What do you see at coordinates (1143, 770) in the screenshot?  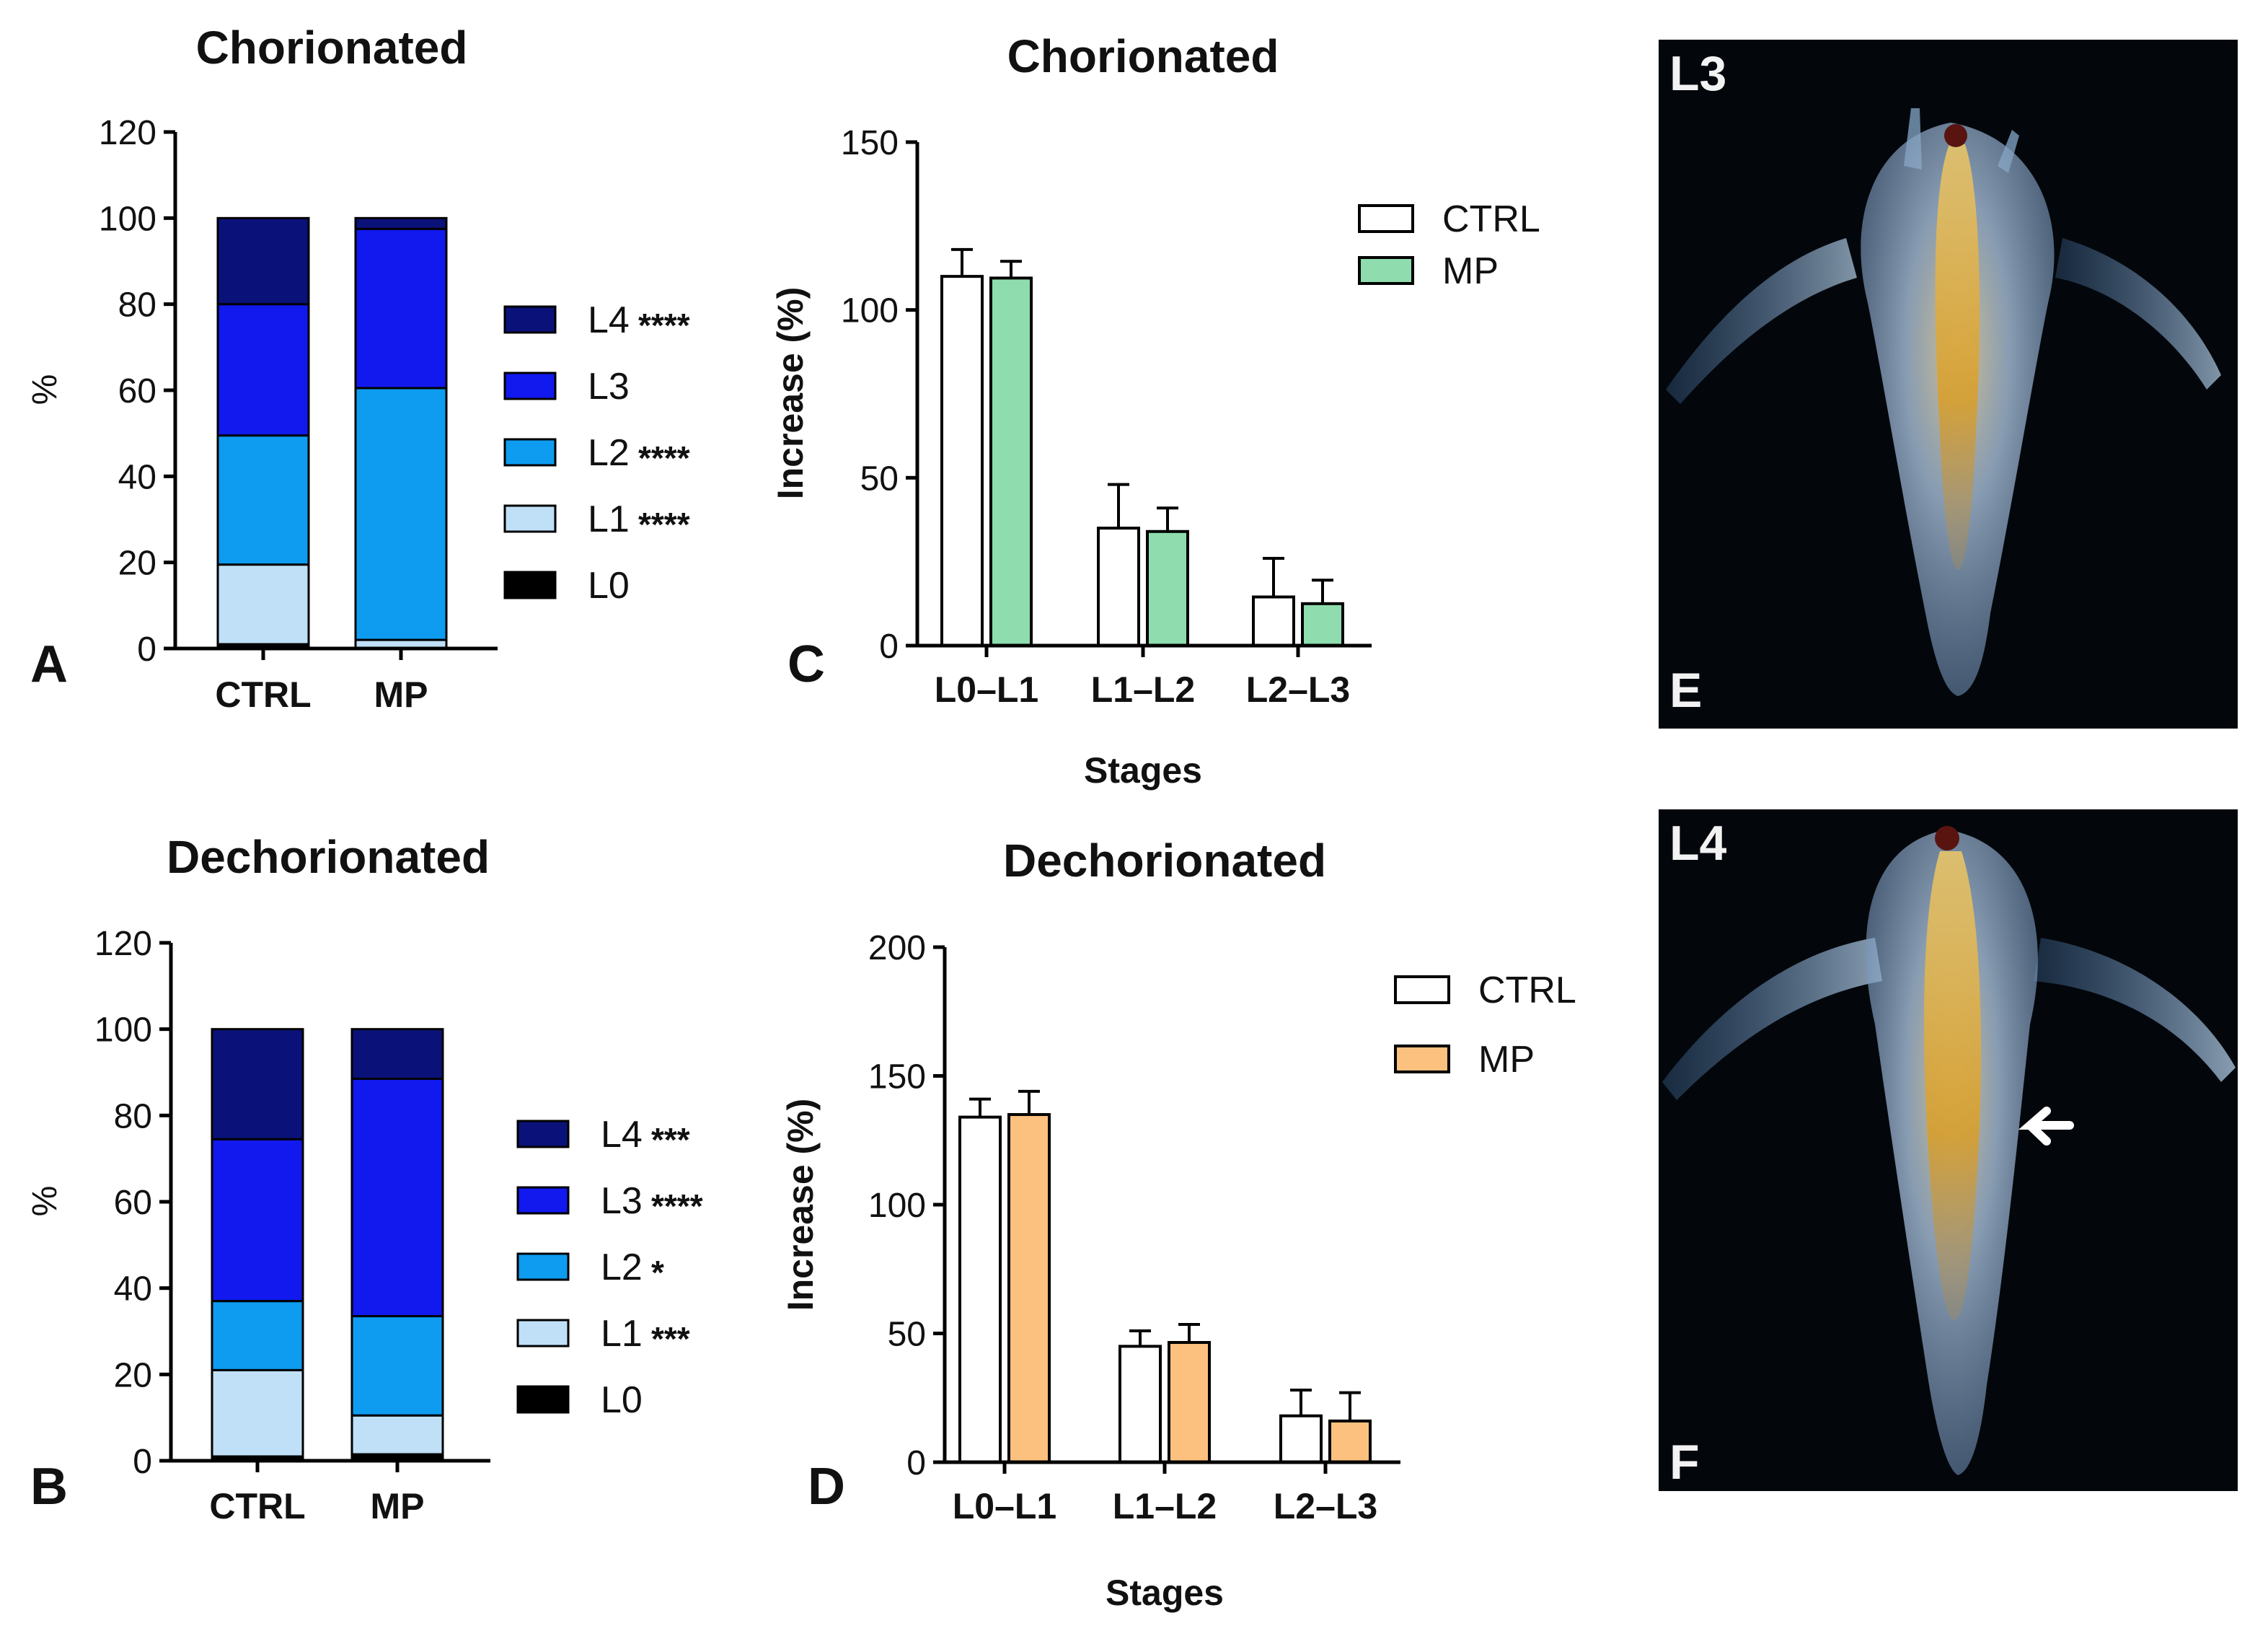 I see `panel-c-x-label: Stages` at bounding box center [1143, 770].